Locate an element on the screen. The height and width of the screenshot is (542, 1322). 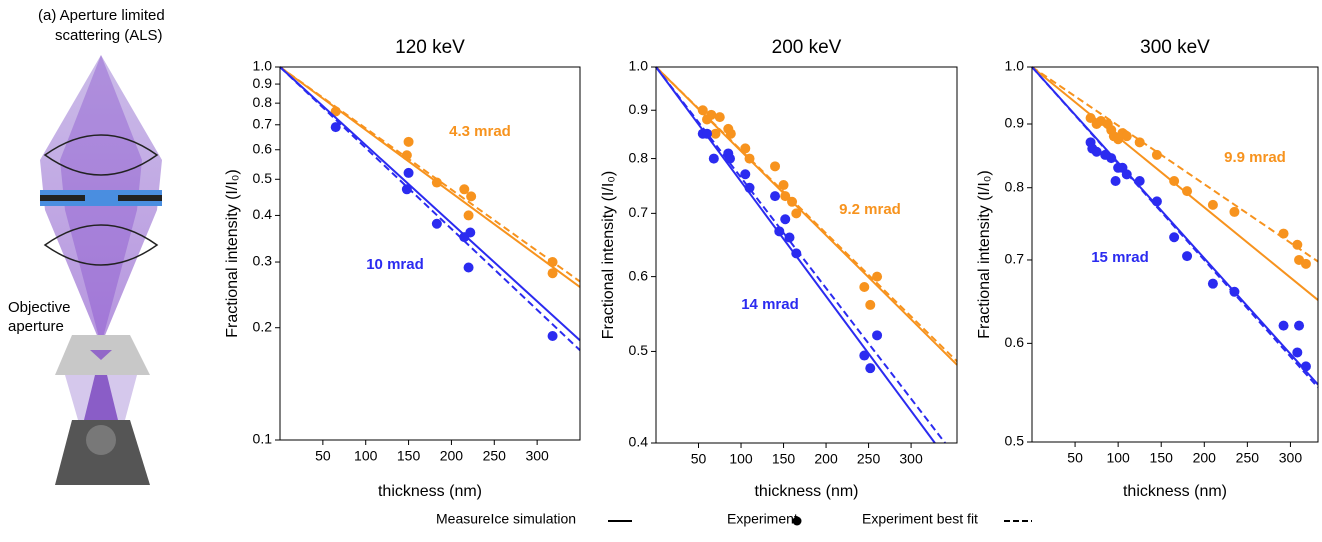
beam is located at coordinates (101, 397).